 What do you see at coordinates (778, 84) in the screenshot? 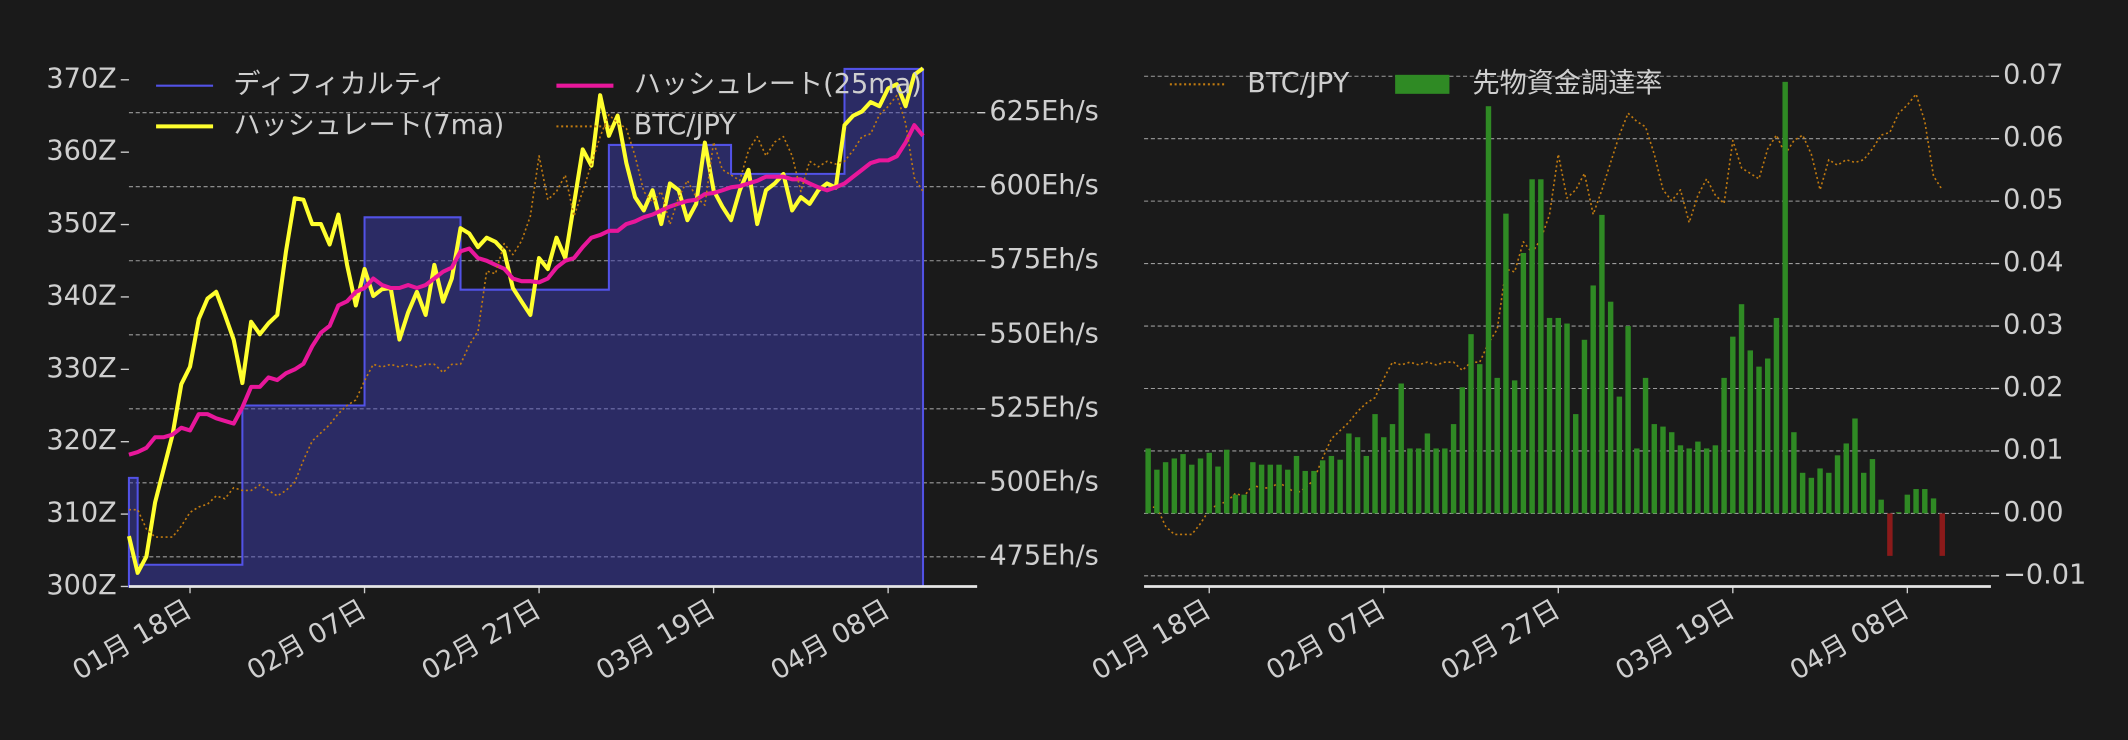
I see `legend-label: ハッシュレート(25ma)` at bounding box center [778, 84].